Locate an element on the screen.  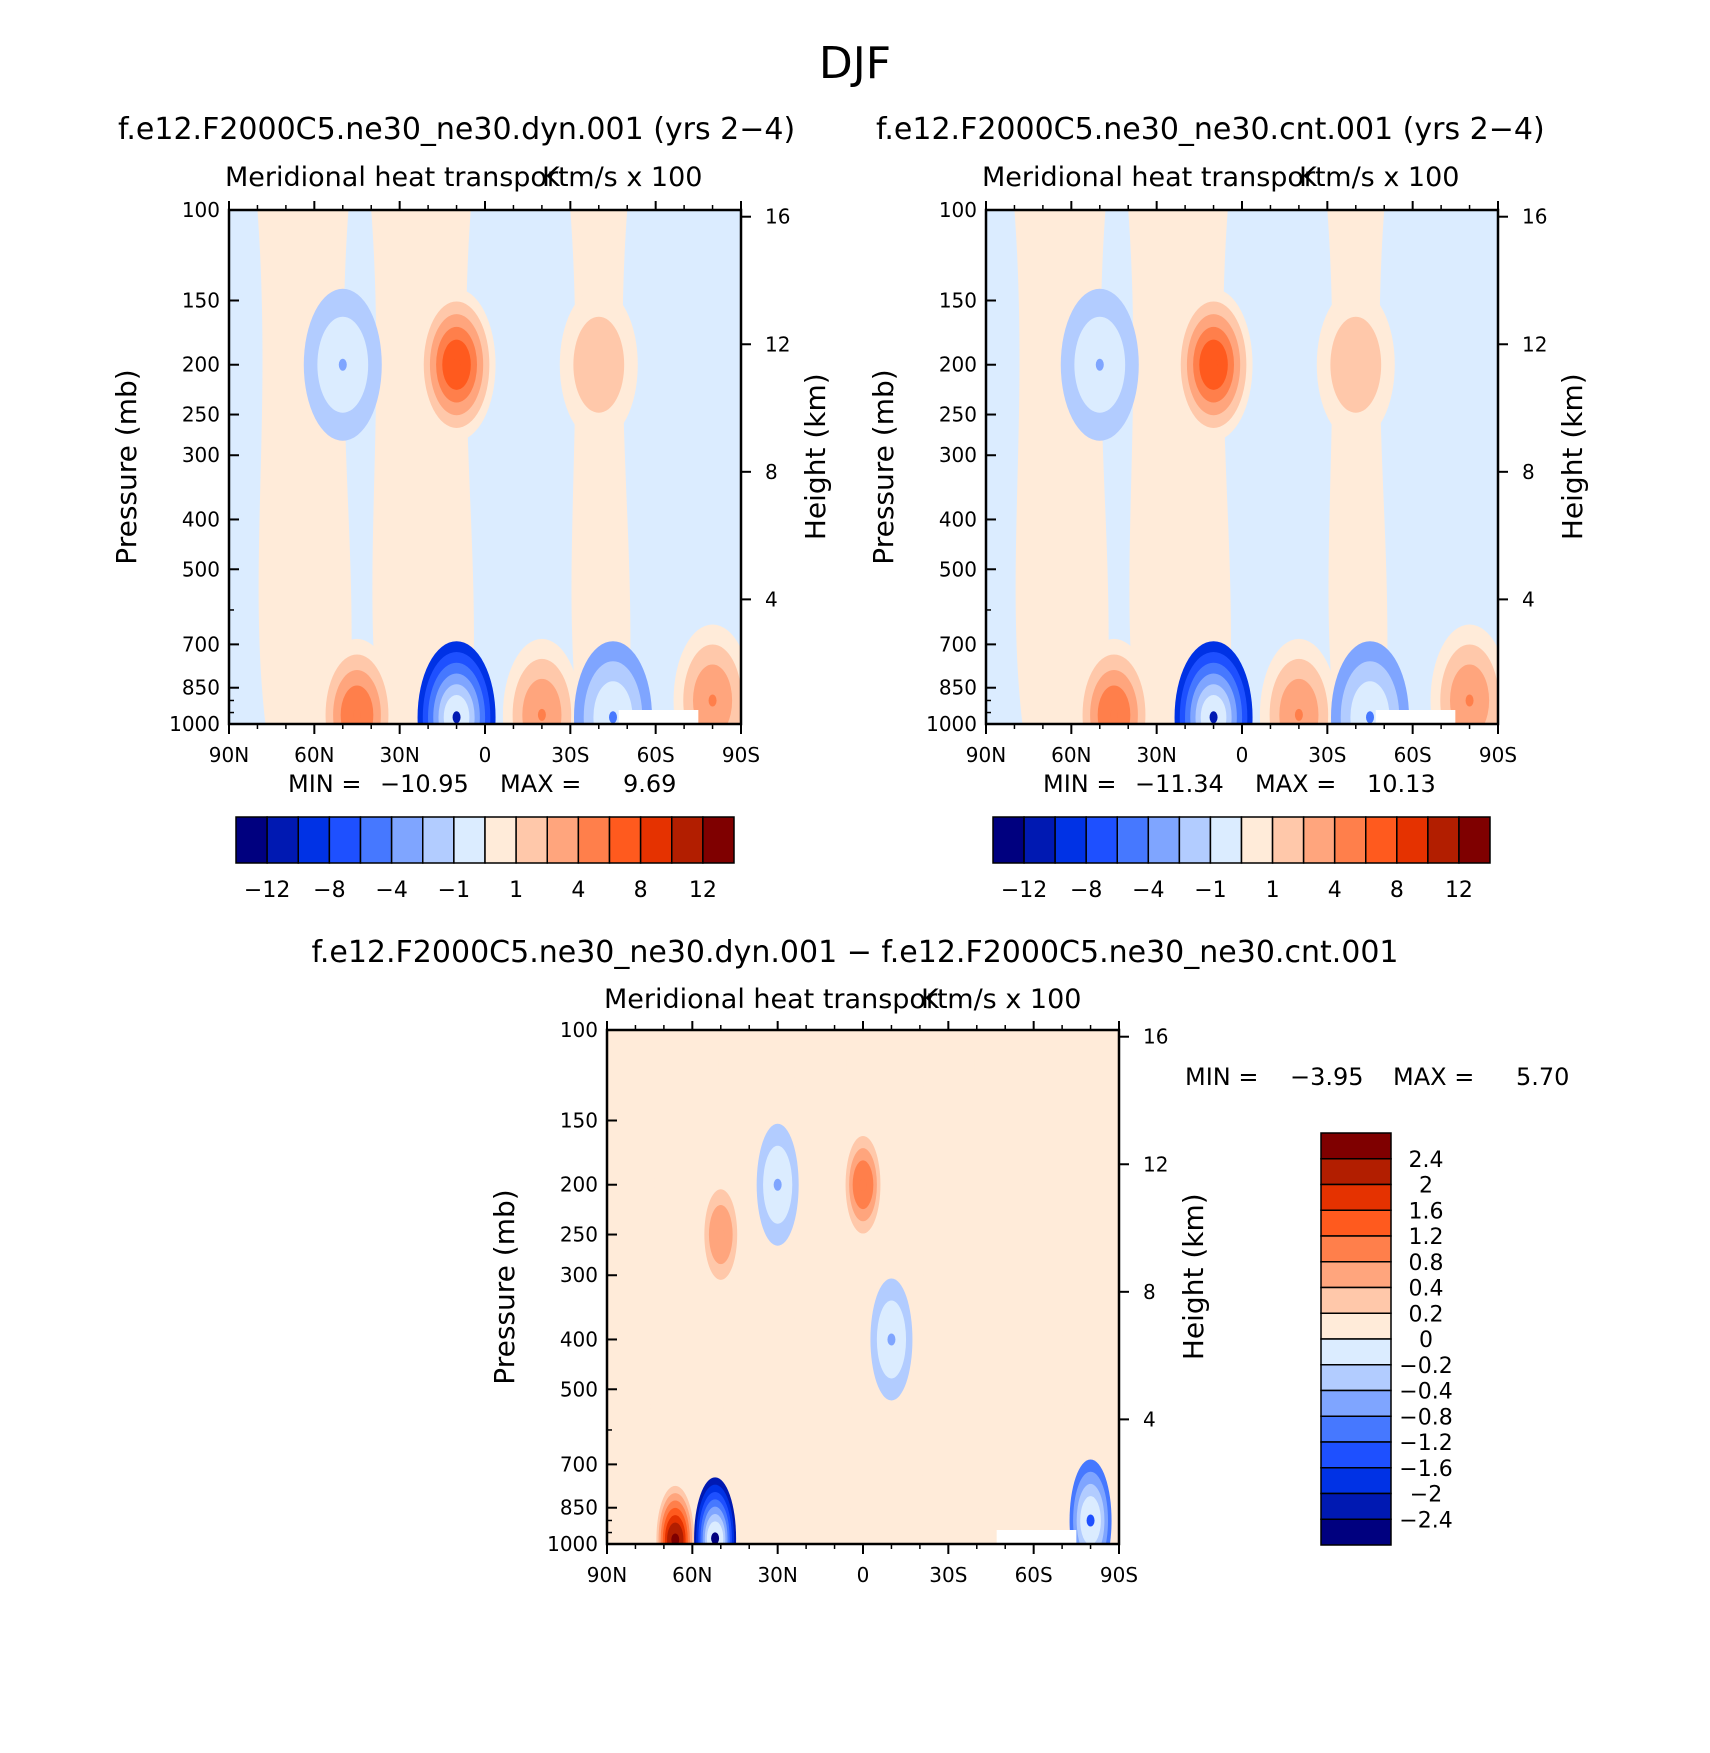
colorbar-label: 0 is located at coordinates (1426, 1340).